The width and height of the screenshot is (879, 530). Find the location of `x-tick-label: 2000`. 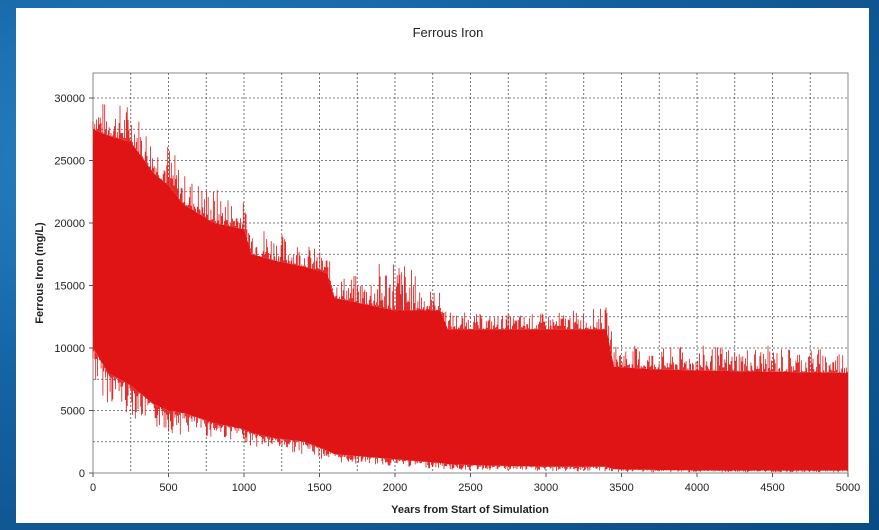

x-tick-label: 2000 is located at coordinates (395, 488).